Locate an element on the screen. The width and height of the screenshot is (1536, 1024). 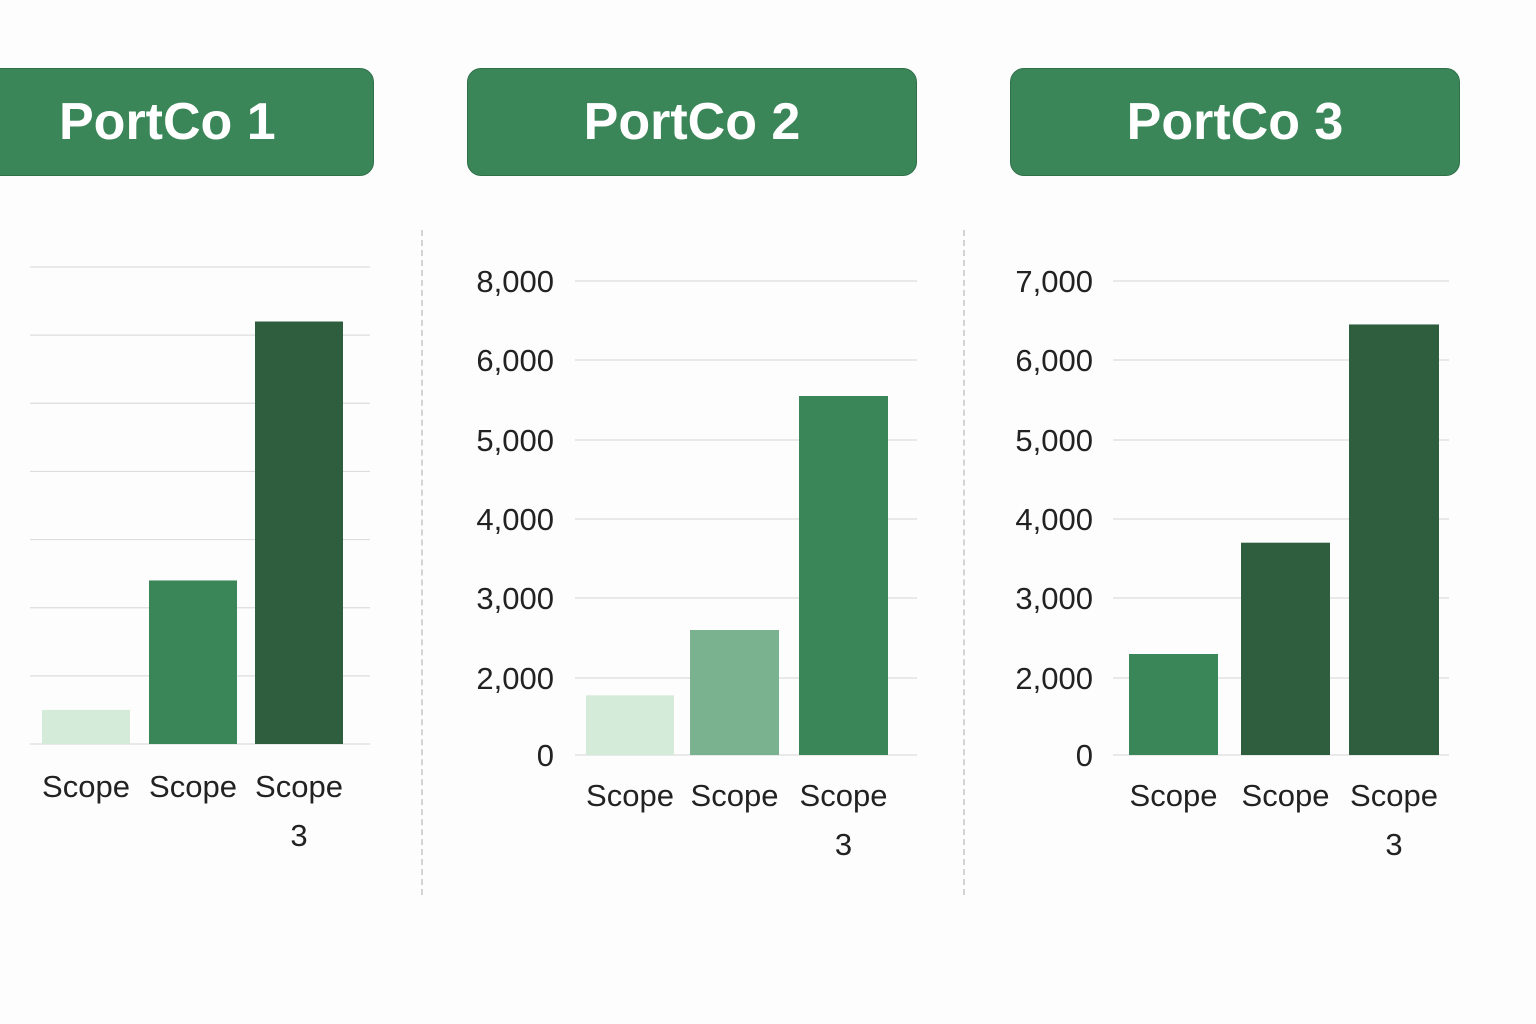
panel-header-portco-1: PortCo 1 is located at coordinates (187, 122).